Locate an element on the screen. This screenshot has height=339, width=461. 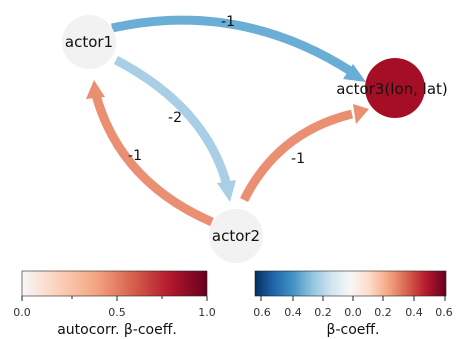
edge-arrowhead-actor2-actor3 is located at coordinates (361, 114).